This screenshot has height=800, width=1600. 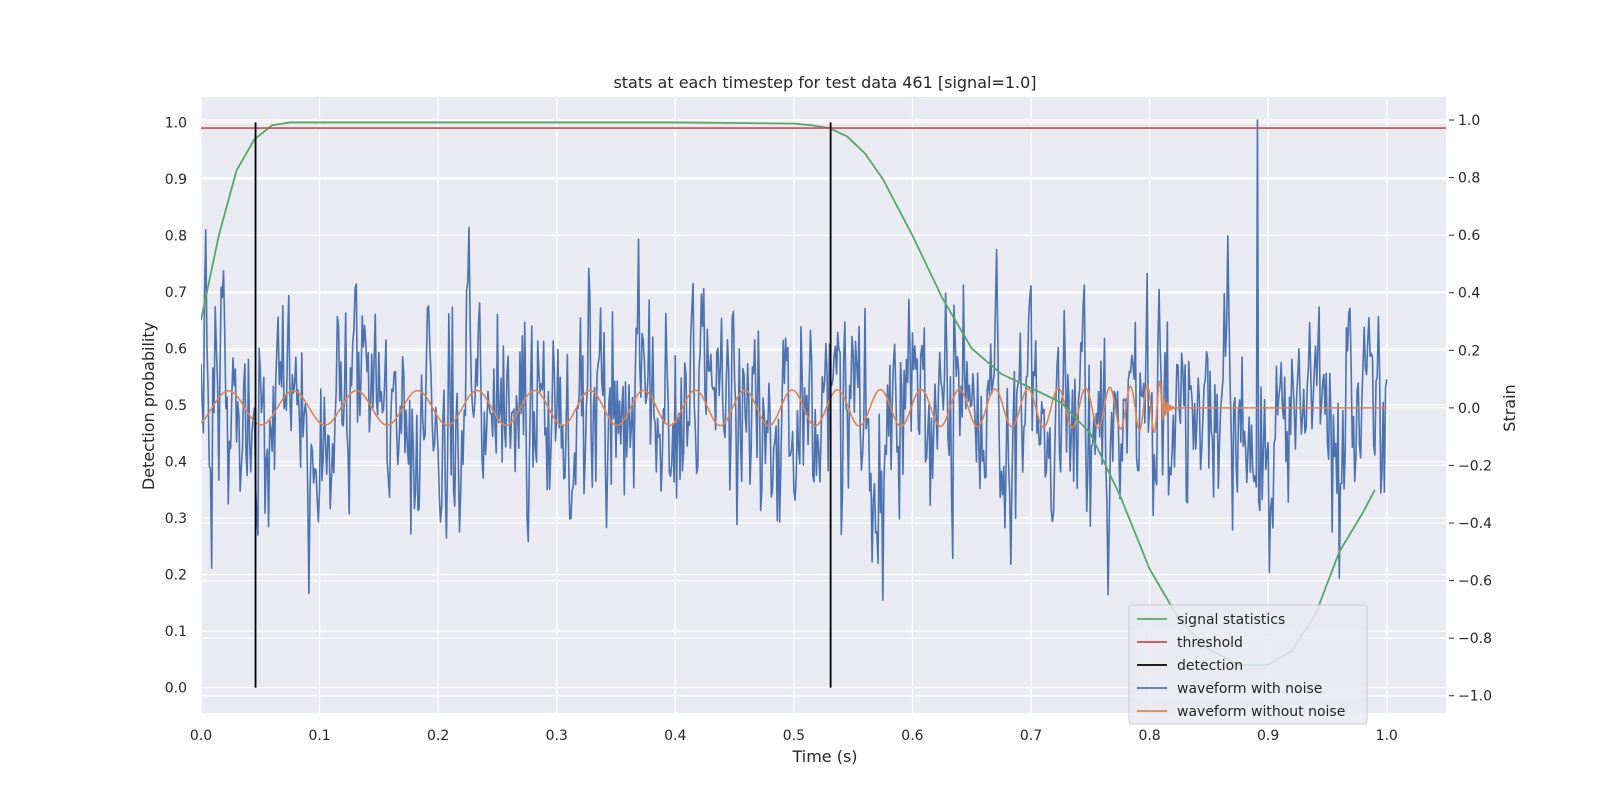 I want to click on y2-tick-label: −0.6, so click(x=1475, y=582).